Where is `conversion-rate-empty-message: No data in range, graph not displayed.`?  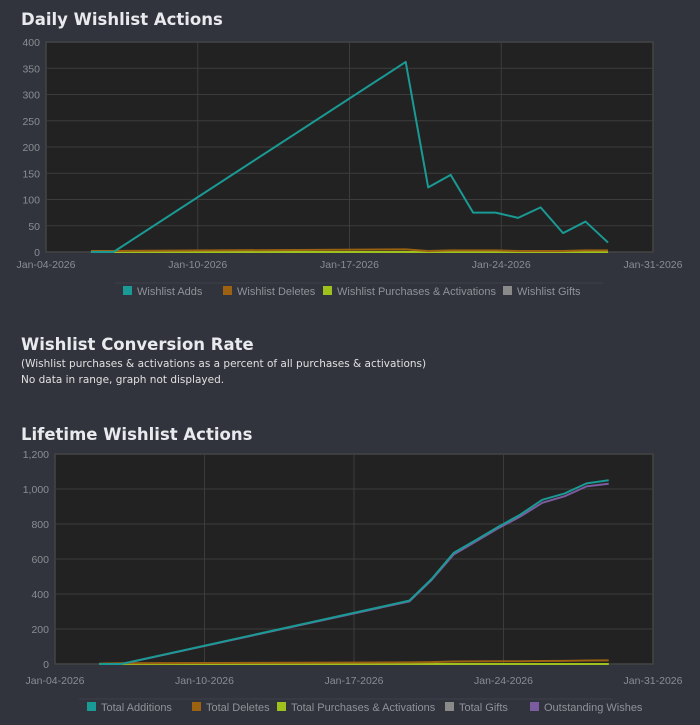 conversion-rate-empty-message: No data in range, graph not displayed. is located at coordinates (123, 380).